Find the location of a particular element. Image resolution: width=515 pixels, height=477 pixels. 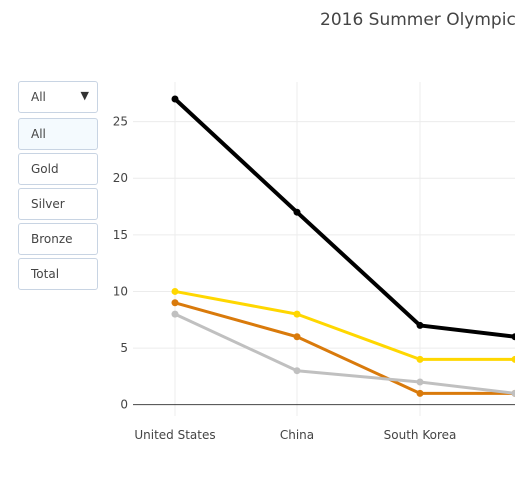

option-total: Total is located at coordinates (58, 274).